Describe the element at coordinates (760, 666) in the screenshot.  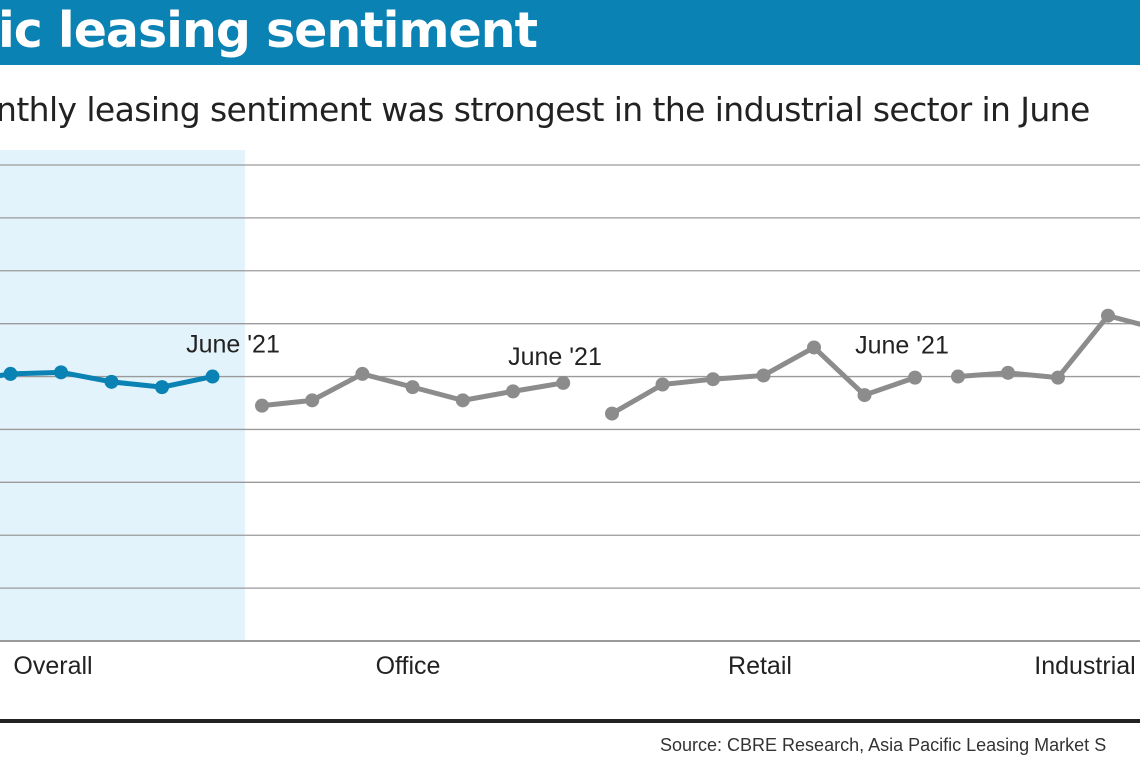
I see `panel-label: Retail` at that location.